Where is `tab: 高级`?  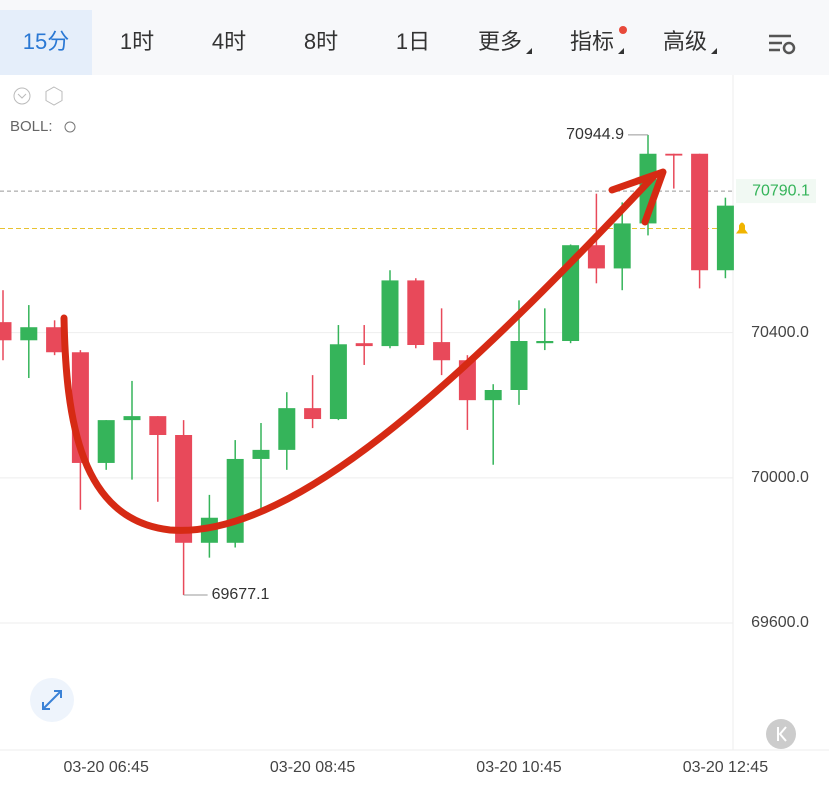 tab: 高级 is located at coordinates (685, 41).